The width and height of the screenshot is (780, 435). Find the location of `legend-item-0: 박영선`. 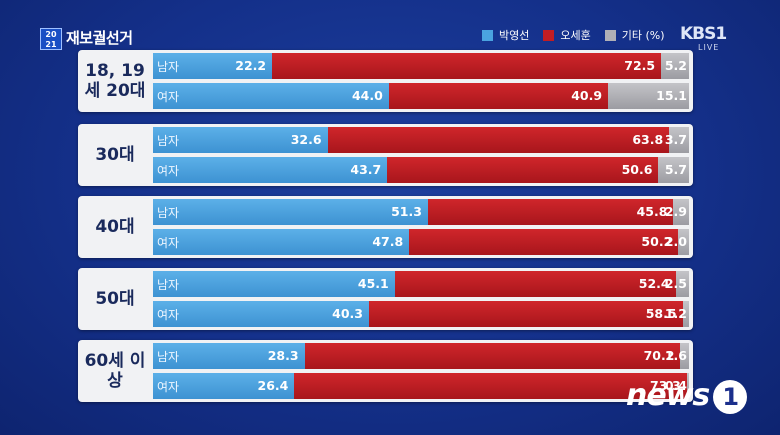

legend-item-0: 박영선 is located at coordinates (505, 35).